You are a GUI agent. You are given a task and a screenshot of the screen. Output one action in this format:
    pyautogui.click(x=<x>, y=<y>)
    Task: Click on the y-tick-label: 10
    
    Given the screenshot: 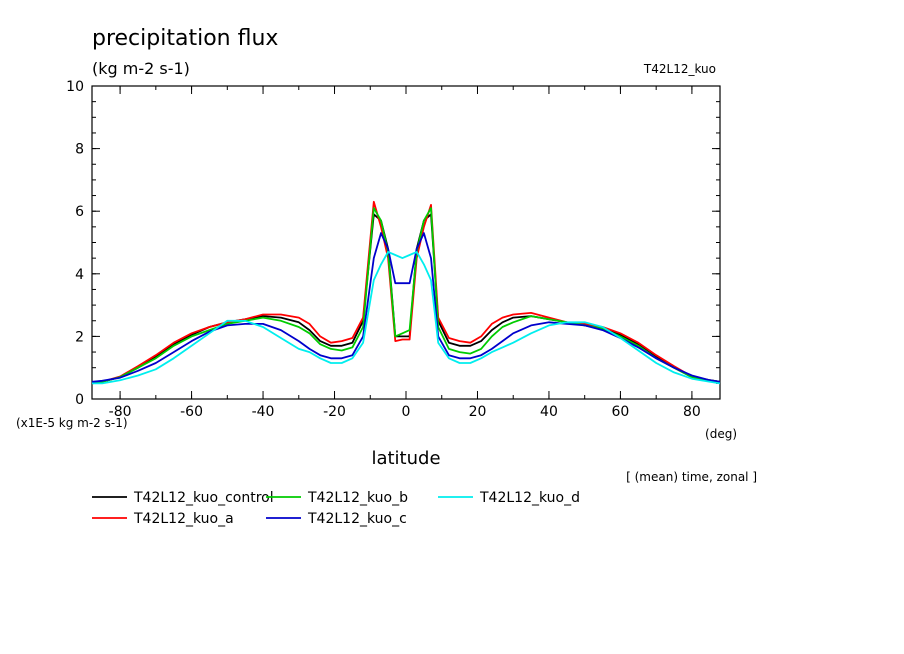 What is the action you would take?
    pyautogui.click(x=75, y=87)
    